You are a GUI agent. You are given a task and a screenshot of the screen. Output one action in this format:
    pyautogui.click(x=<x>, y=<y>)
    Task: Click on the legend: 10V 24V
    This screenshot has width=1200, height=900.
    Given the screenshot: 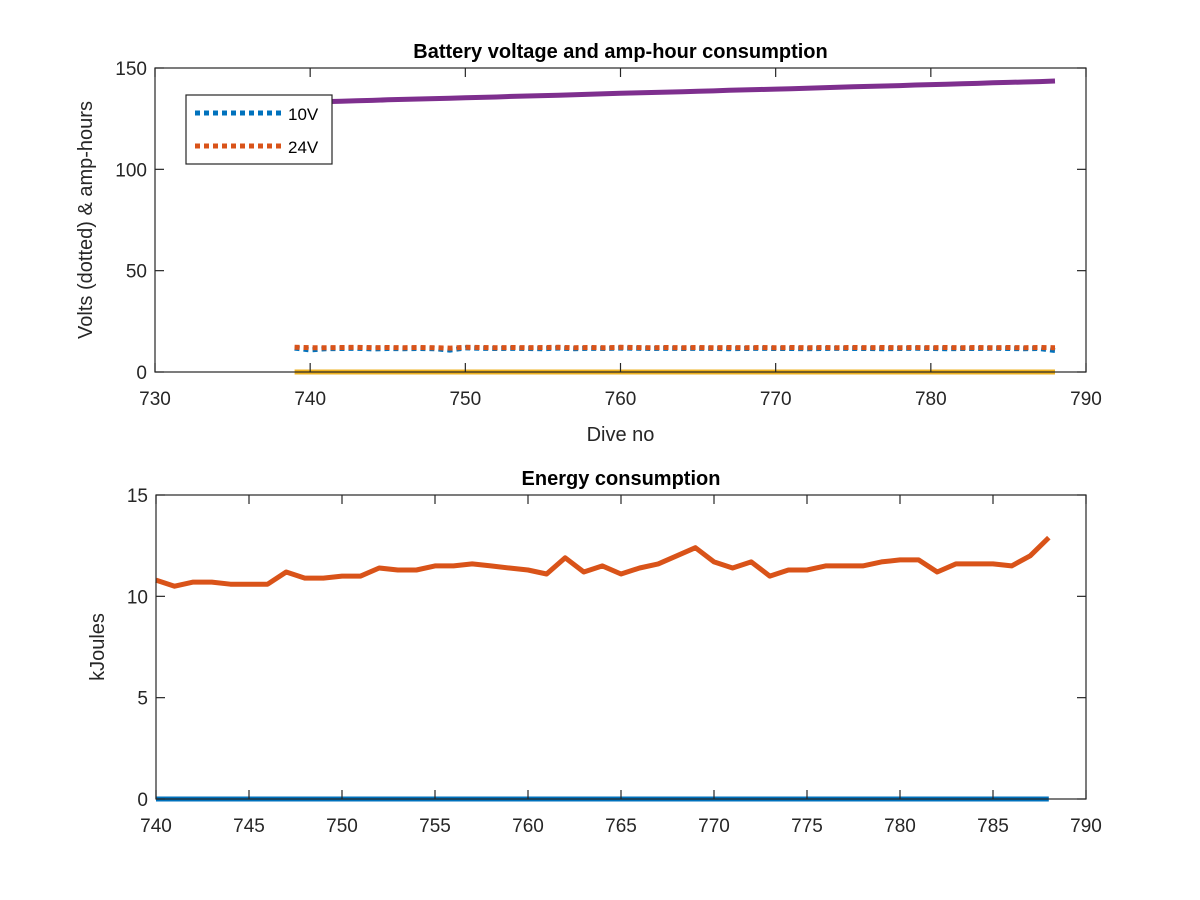 What is the action you would take?
    pyautogui.click(x=259, y=129)
    